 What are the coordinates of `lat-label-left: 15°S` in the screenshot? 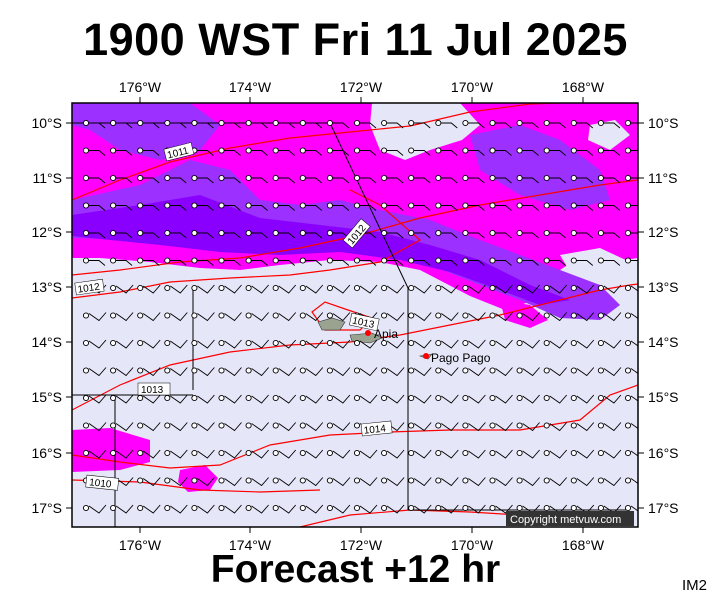 It's located at (46, 397).